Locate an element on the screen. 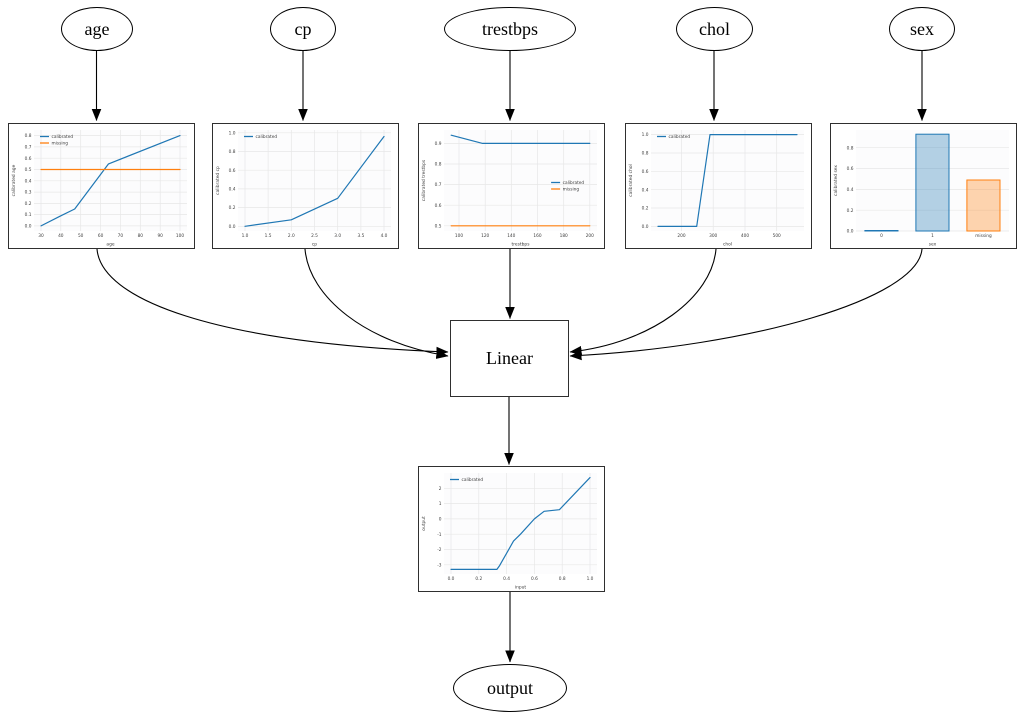 The width and height of the screenshot is (1020, 719). svg-text: sex is located at coordinates (933, 245).